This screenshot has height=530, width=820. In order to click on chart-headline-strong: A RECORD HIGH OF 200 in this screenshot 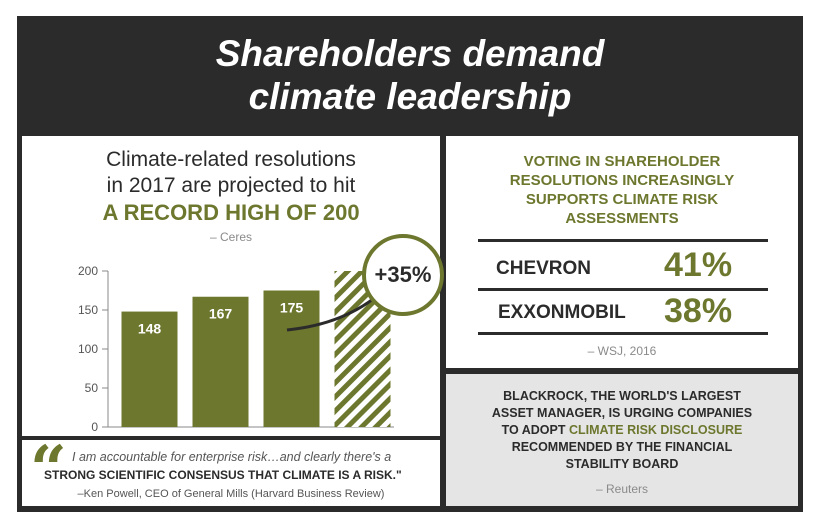, I will do `click(231, 212)`.